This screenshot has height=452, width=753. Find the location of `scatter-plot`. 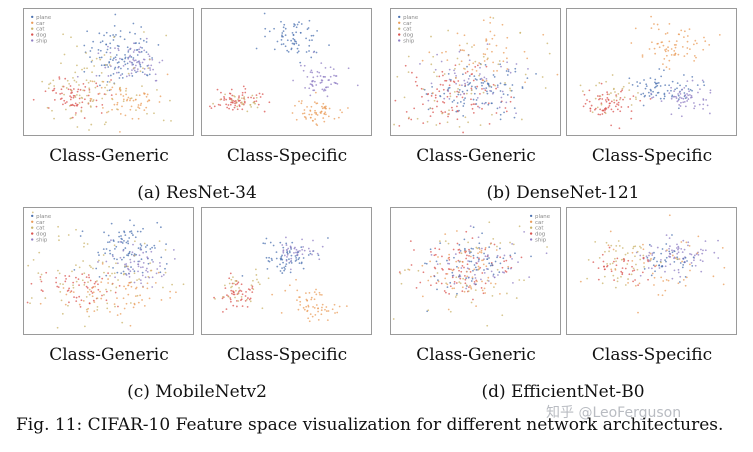

scatter-plot is located at coordinates (652, 264).